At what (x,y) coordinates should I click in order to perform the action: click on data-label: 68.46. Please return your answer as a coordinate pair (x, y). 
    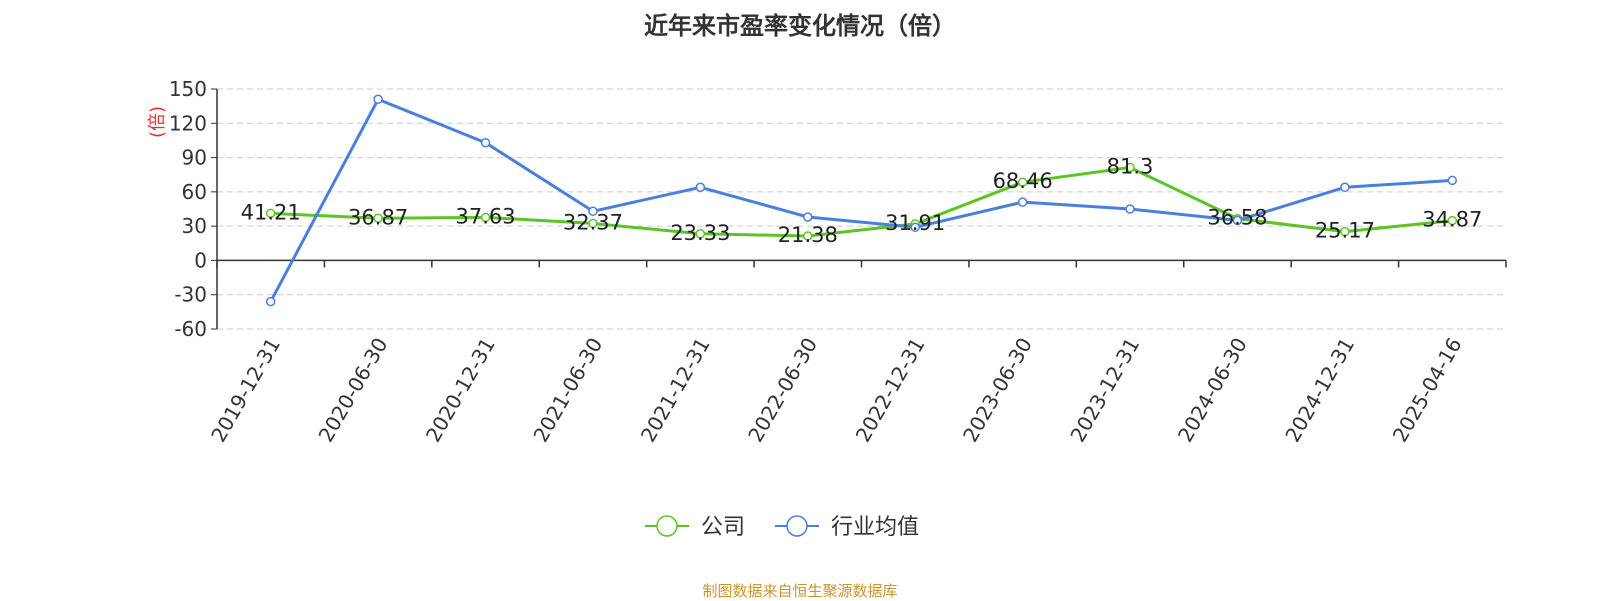
    Looking at the image, I should click on (1023, 181).